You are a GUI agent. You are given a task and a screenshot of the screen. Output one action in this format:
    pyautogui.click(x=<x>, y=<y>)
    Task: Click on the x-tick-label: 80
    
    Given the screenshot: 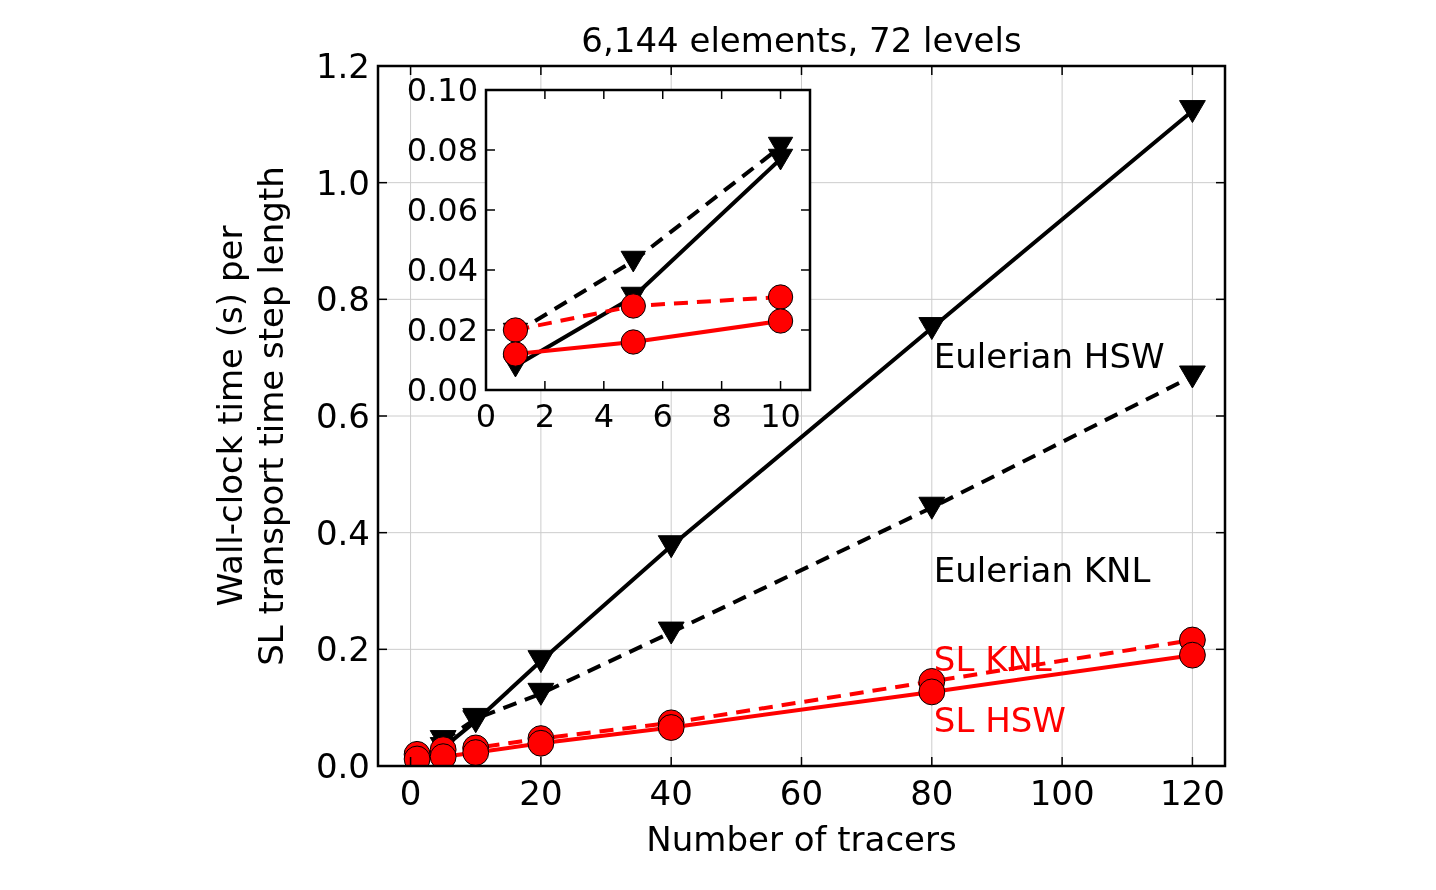 What is the action you would take?
    pyautogui.click(x=932, y=793)
    